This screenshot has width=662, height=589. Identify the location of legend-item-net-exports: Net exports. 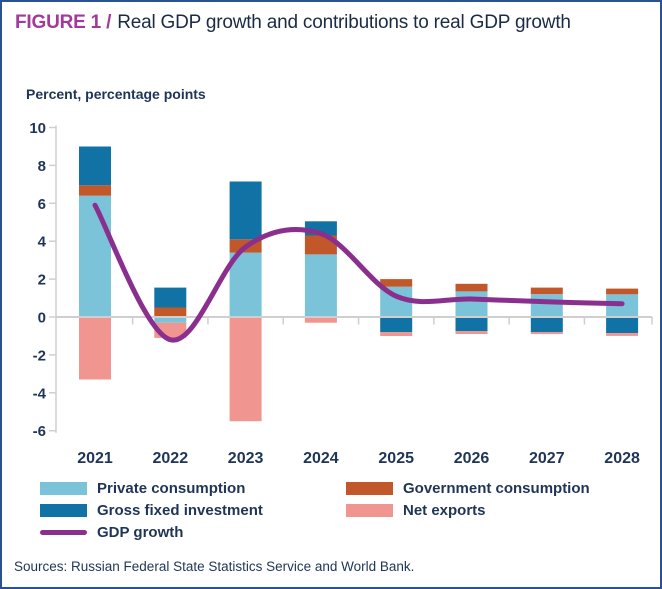
(468, 510).